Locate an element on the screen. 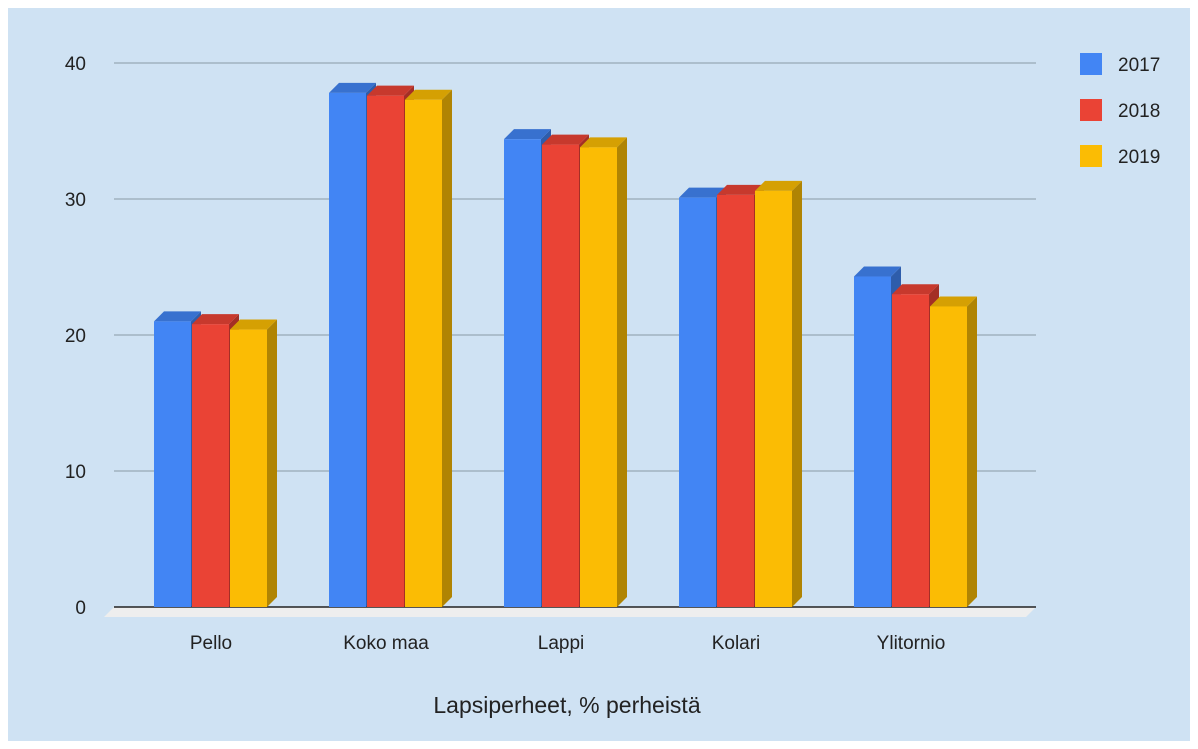 The width and height of the screenshot is (1198, 749). legend-item: 2018 is located at coordinates (1120, 110).